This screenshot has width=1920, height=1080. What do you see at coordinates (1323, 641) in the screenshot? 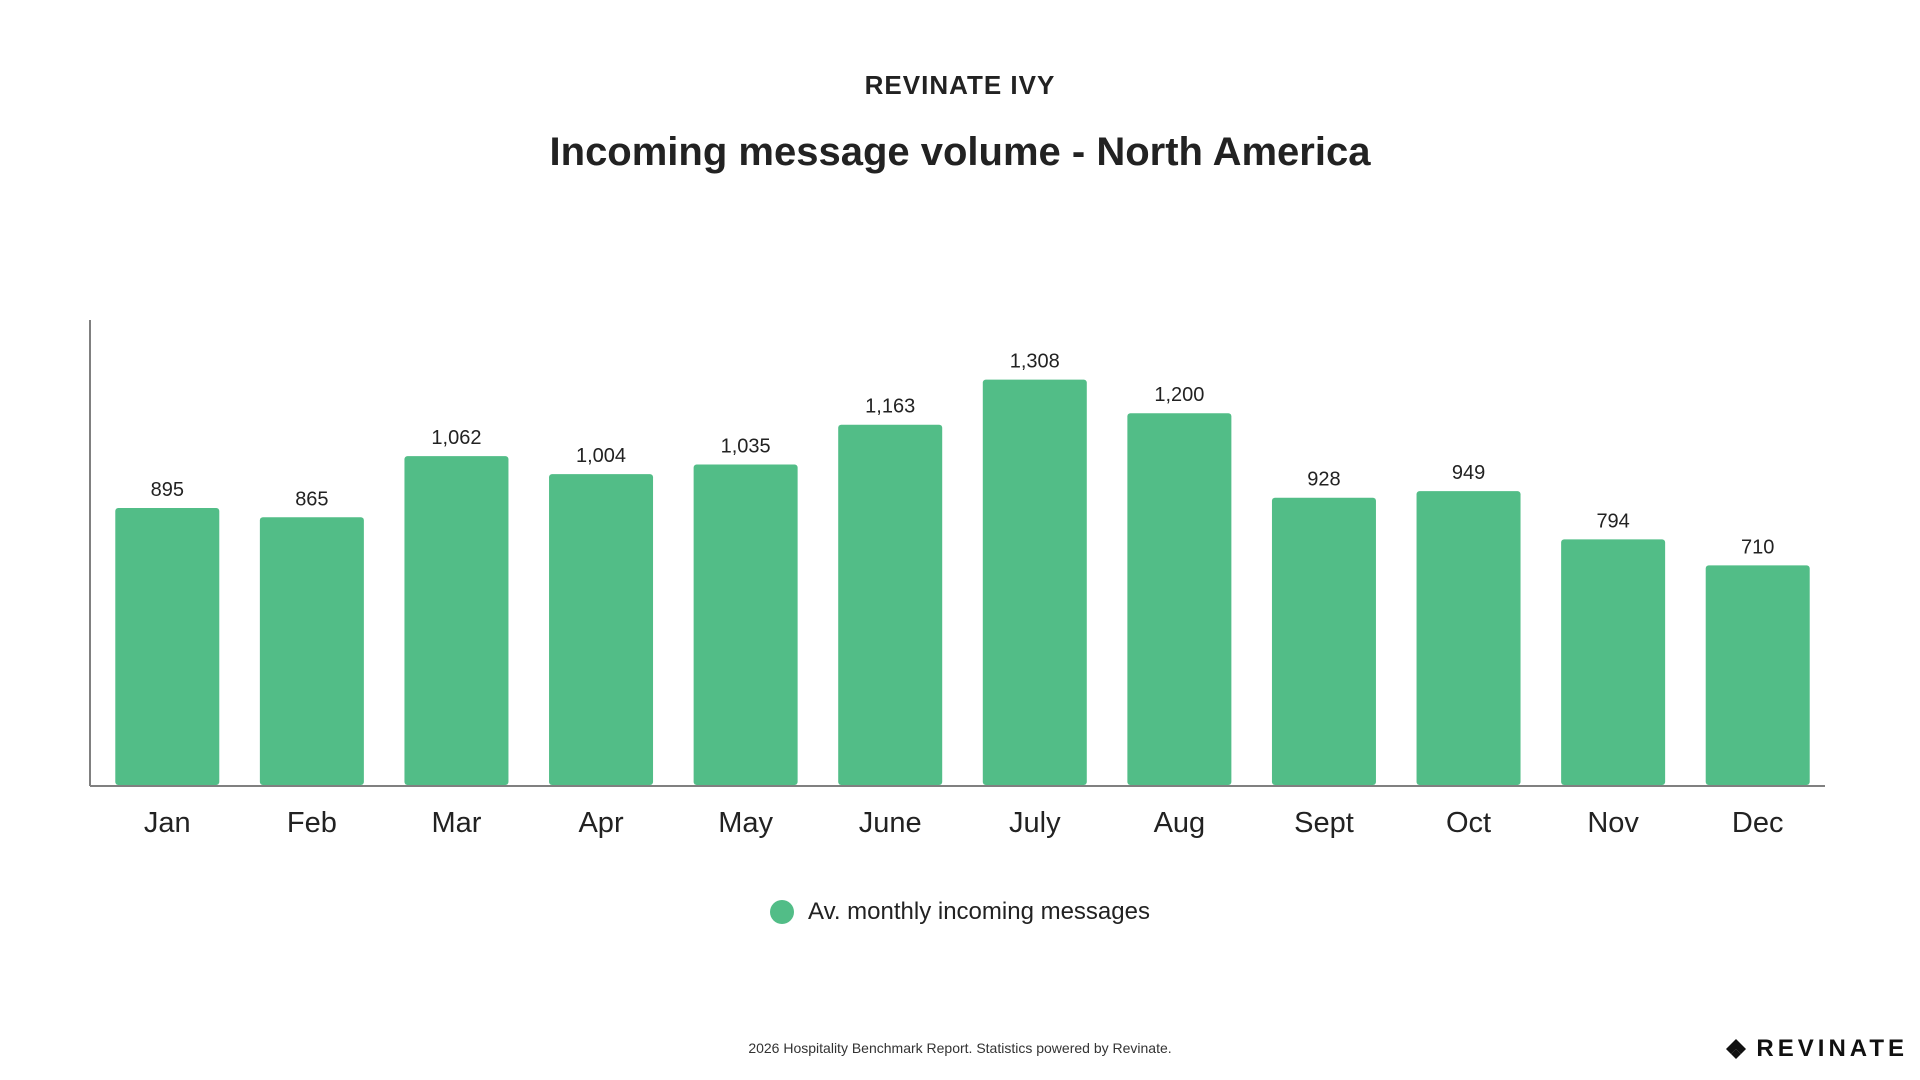
I see `bar-sept` at bounding box center [1323, 641].